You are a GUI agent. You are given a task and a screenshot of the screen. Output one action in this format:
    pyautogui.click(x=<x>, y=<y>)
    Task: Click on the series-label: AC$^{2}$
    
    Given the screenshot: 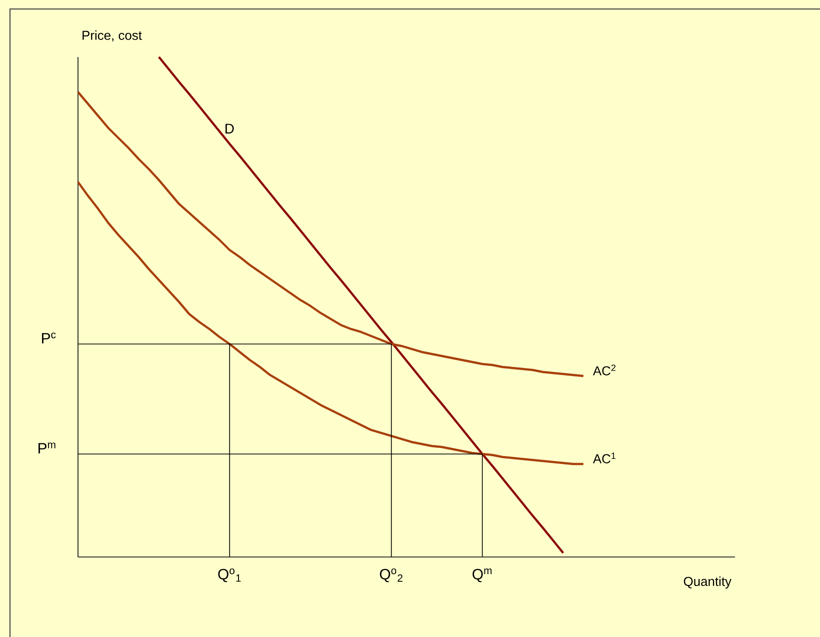 What is the action you would take?
    pyautogui.click(x=604, y=370)
    